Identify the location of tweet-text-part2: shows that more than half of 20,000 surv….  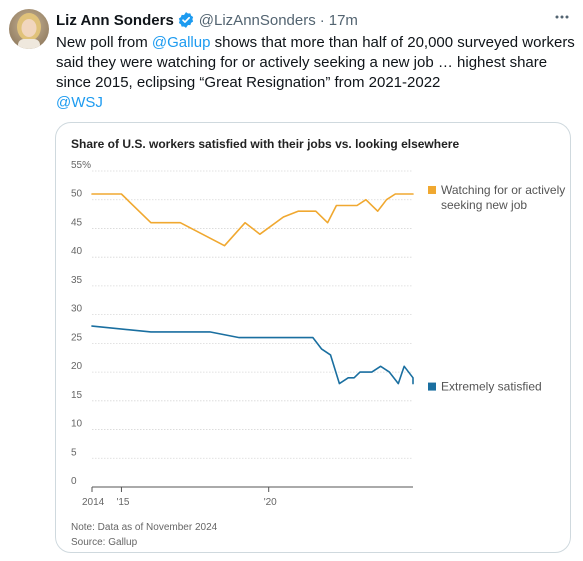
(315, 62).